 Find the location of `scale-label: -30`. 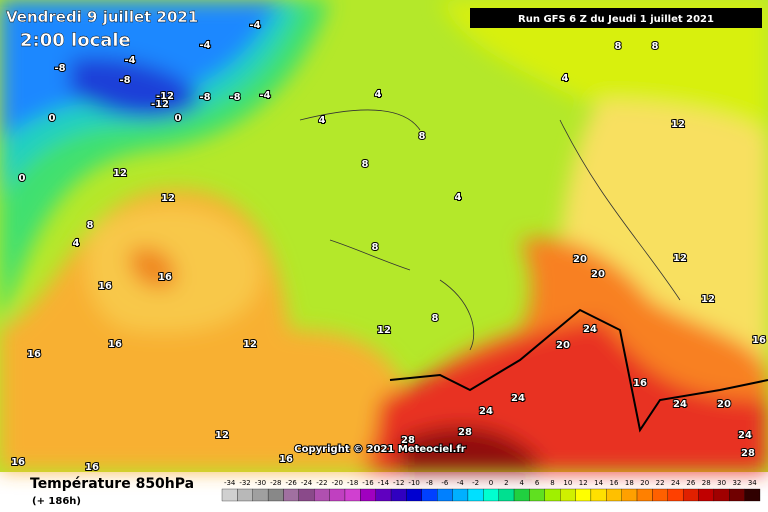

scale-label: -30 is located at coordinates (260, 483).